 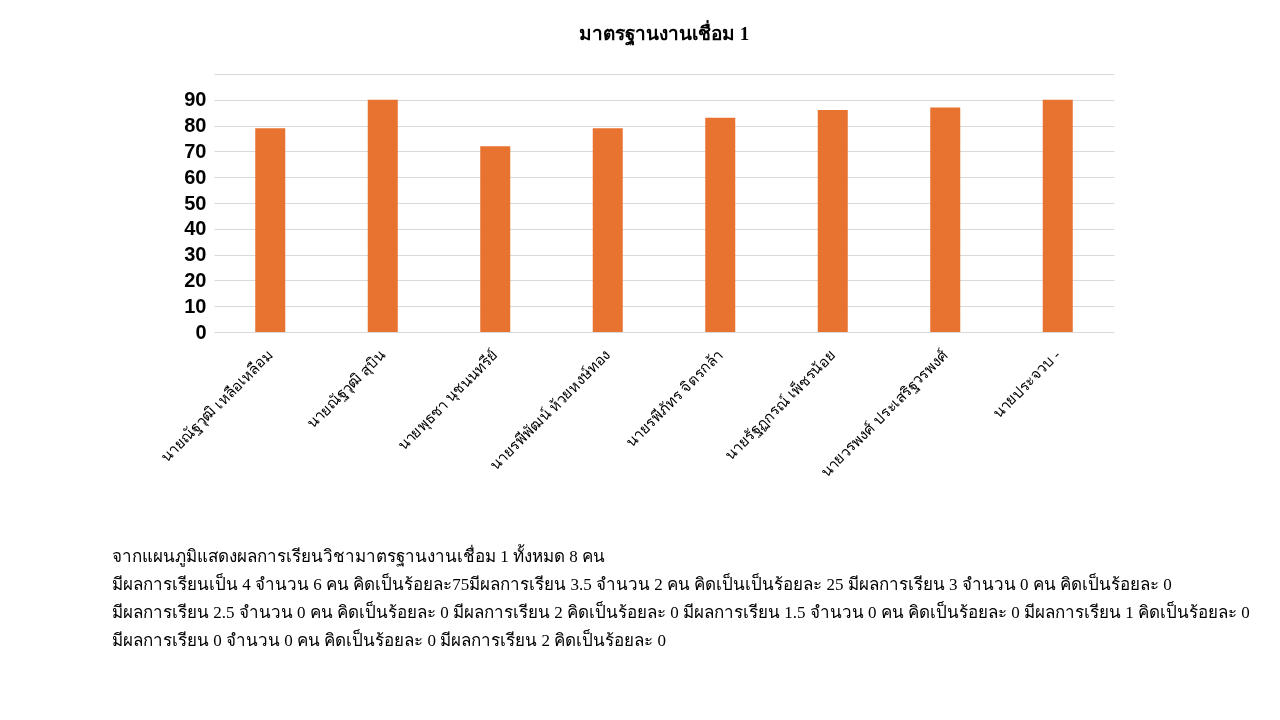 What do you see at coordinates (195, 228) in the screenshot?
I see `y-tick-label: 40` at bounding box center [195, 228].